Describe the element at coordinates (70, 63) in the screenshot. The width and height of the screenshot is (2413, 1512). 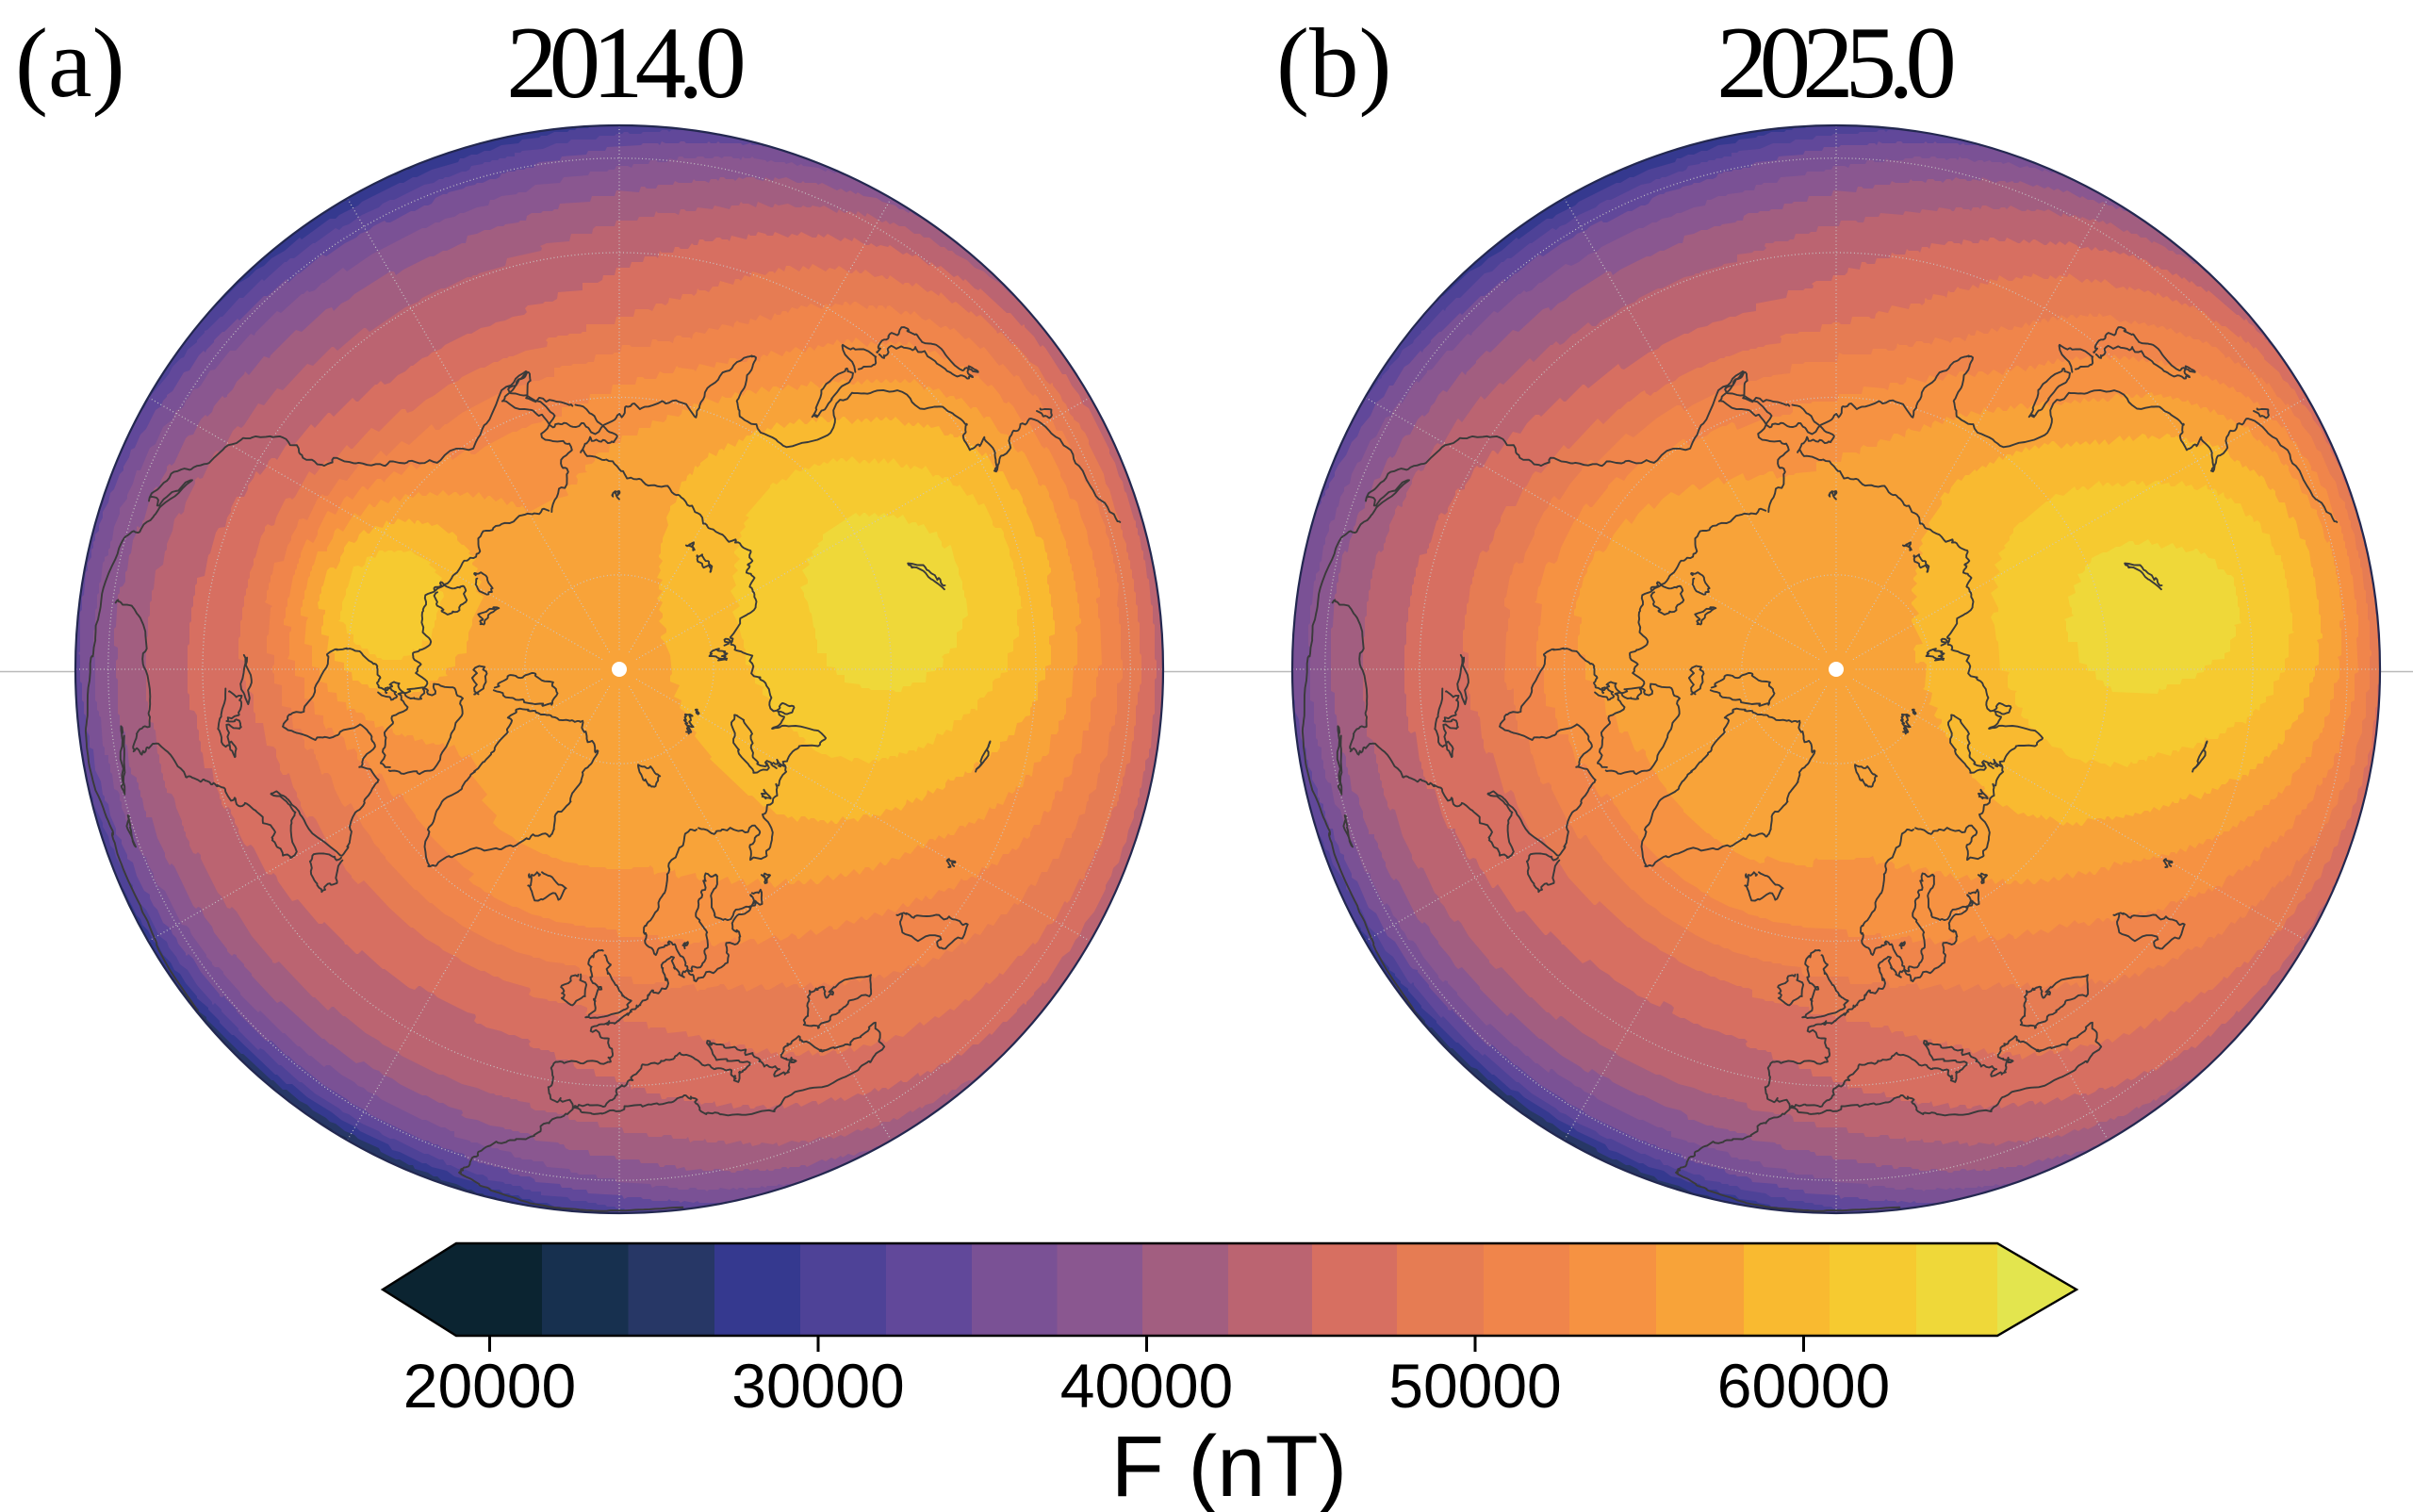
I see `svg-text: (a)` at that location.